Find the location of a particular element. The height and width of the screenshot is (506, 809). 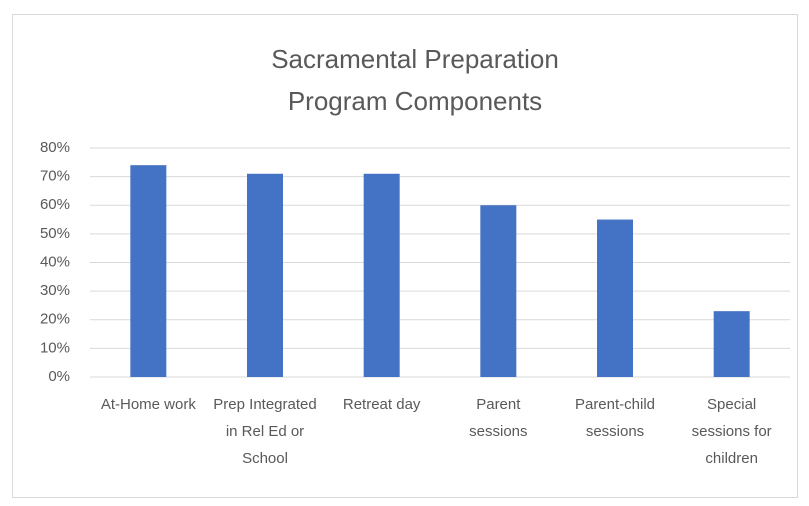

y-tick-label: 30% is located at coordinates (55, 290).